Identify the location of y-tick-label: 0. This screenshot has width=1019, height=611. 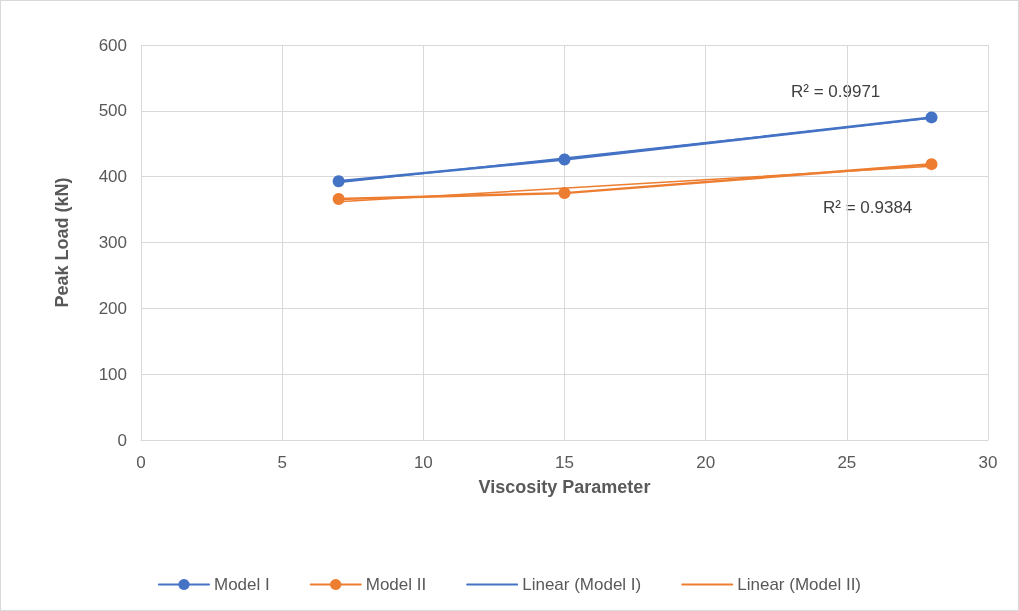
(122, 440).